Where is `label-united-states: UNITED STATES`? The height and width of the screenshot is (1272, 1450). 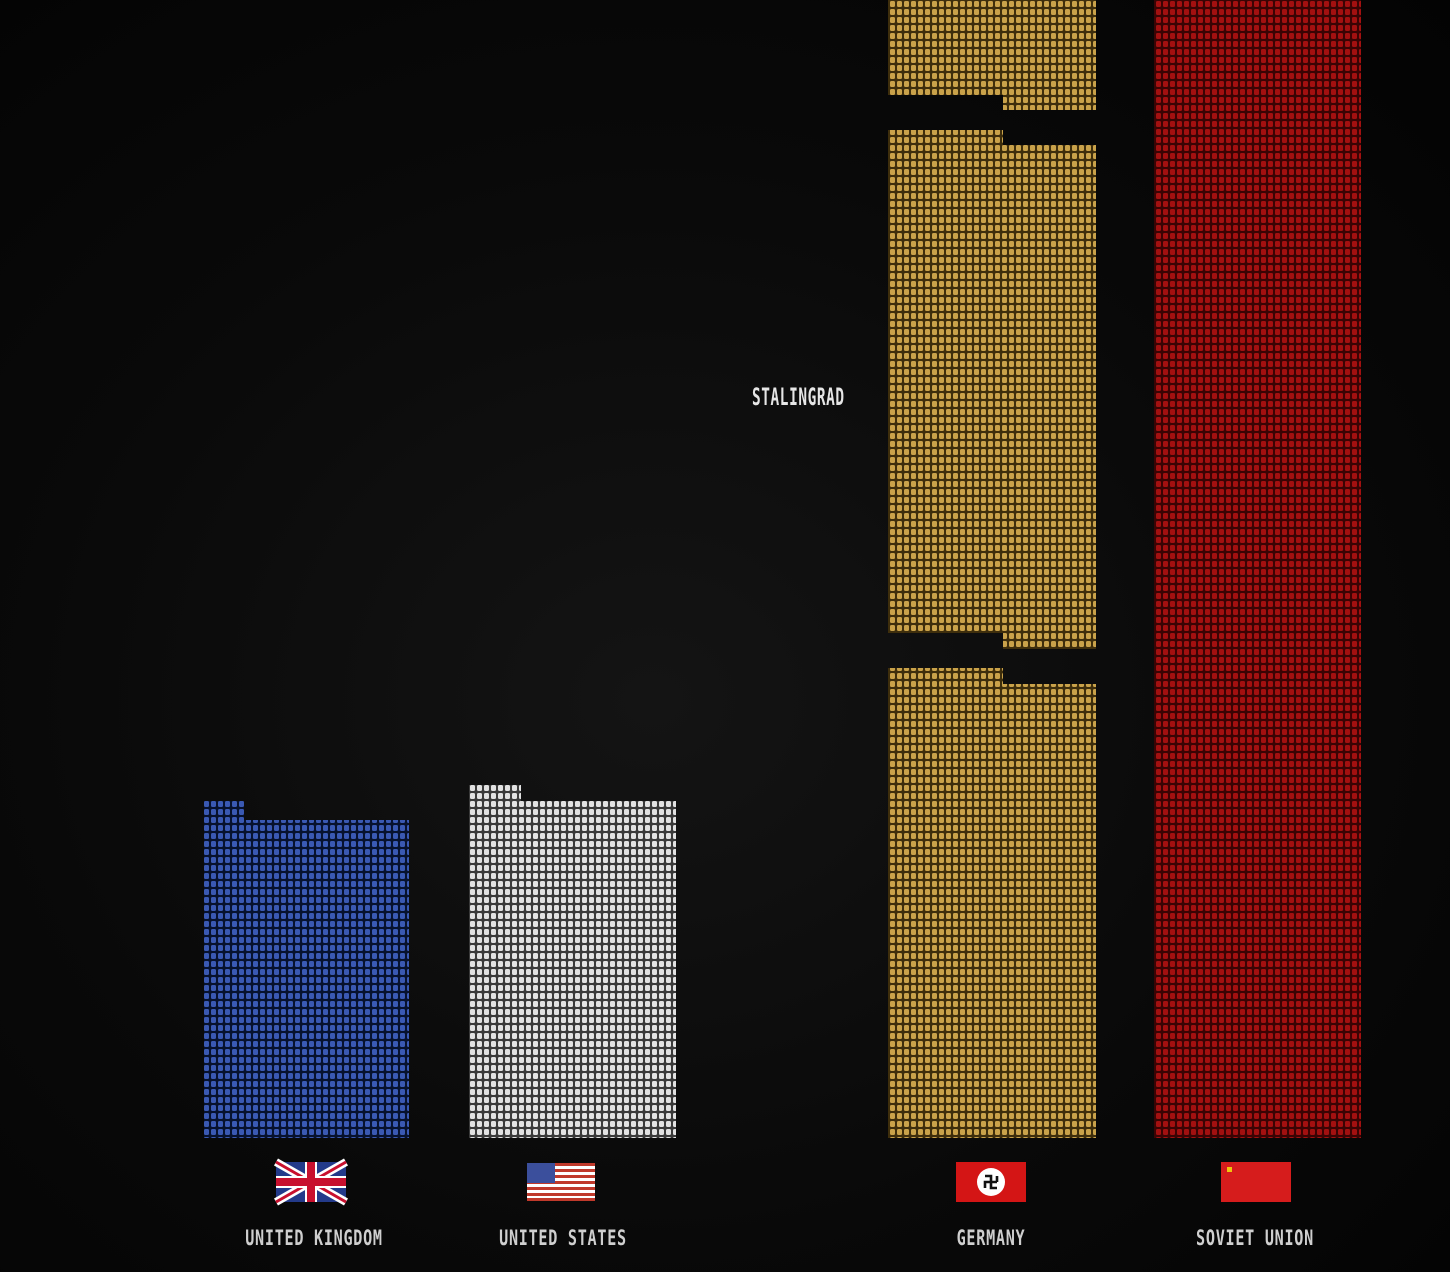
label-united-states: UNITED STATES is located at coordinates (563, 1238).